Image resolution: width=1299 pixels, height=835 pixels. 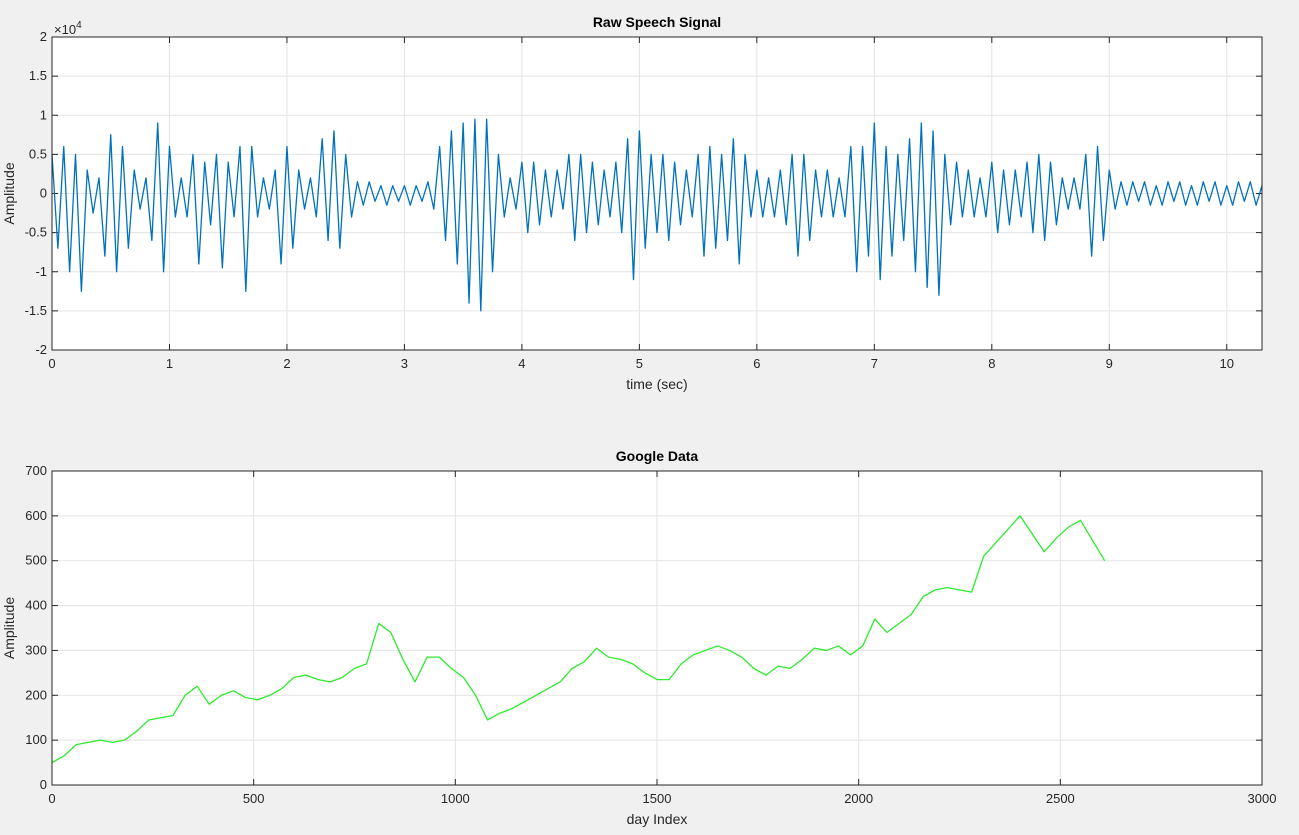 I want to click on y-tick-label: 1, so click(x=43, y=114).